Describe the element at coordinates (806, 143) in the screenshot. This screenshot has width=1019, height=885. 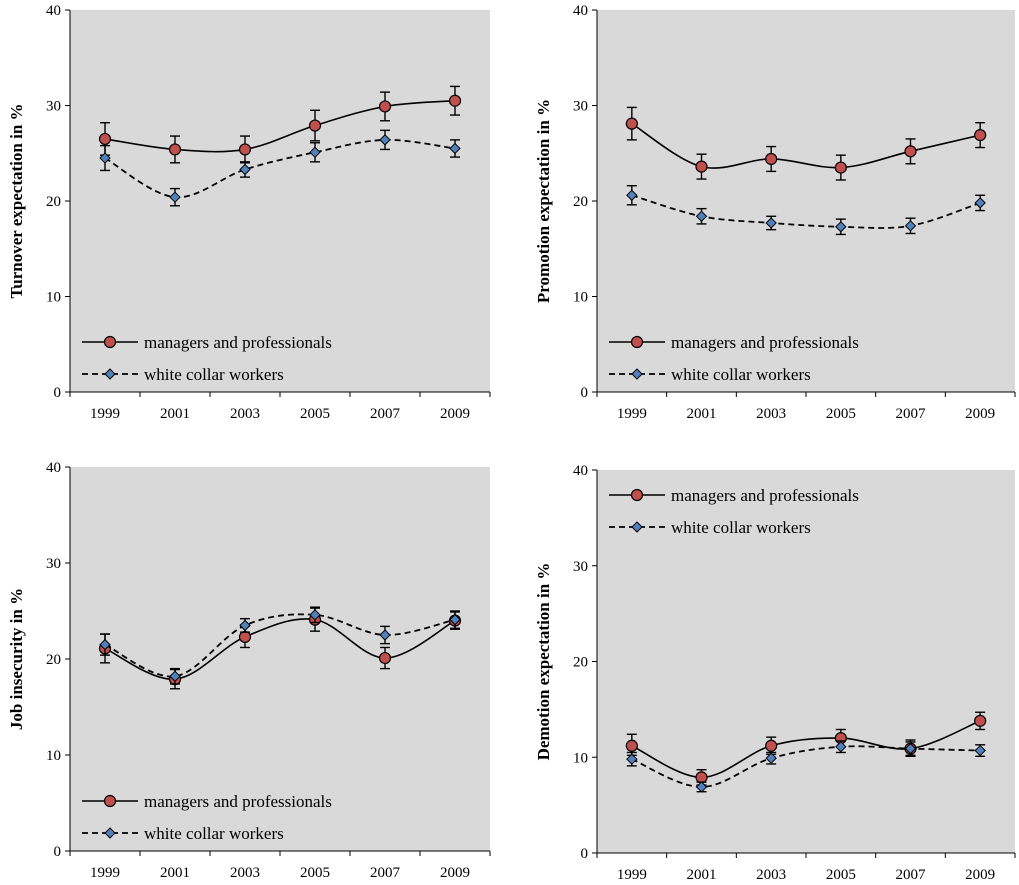
I see `series-managers-and-professionals` at that location.